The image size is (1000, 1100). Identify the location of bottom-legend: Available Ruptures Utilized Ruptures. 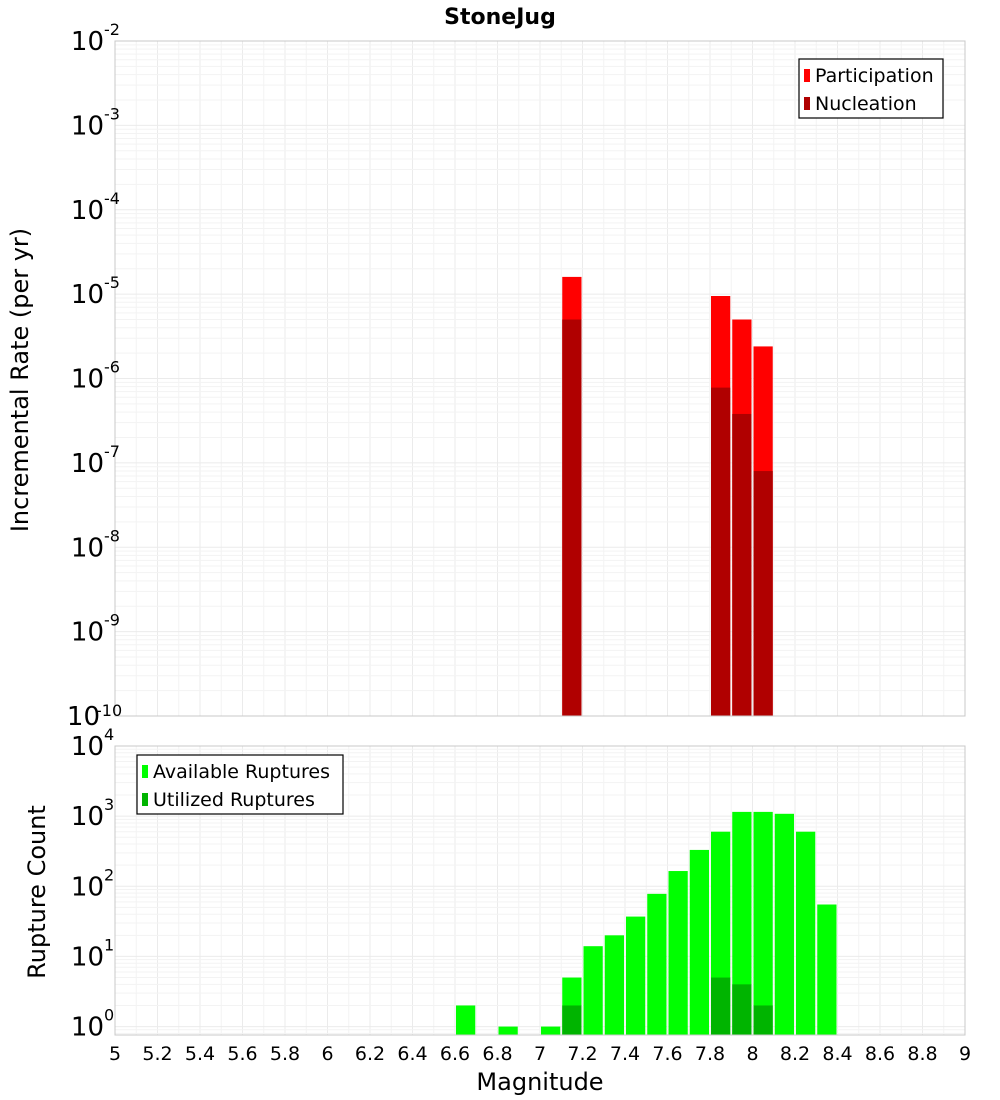
(240, 784).